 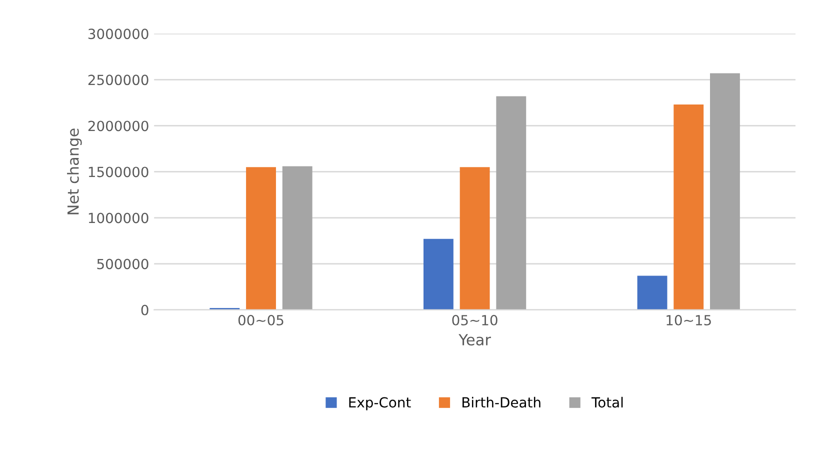 I want to click on y-tick-label: 2000000, so click(x=118, y=126).